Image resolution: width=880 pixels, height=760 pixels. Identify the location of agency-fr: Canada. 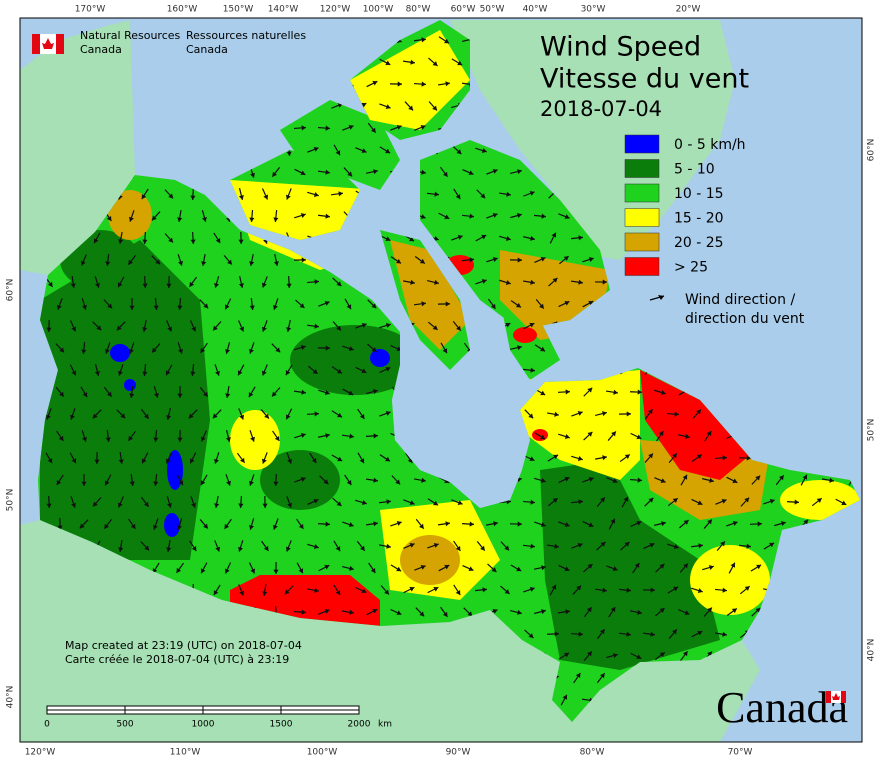
(207, 49).